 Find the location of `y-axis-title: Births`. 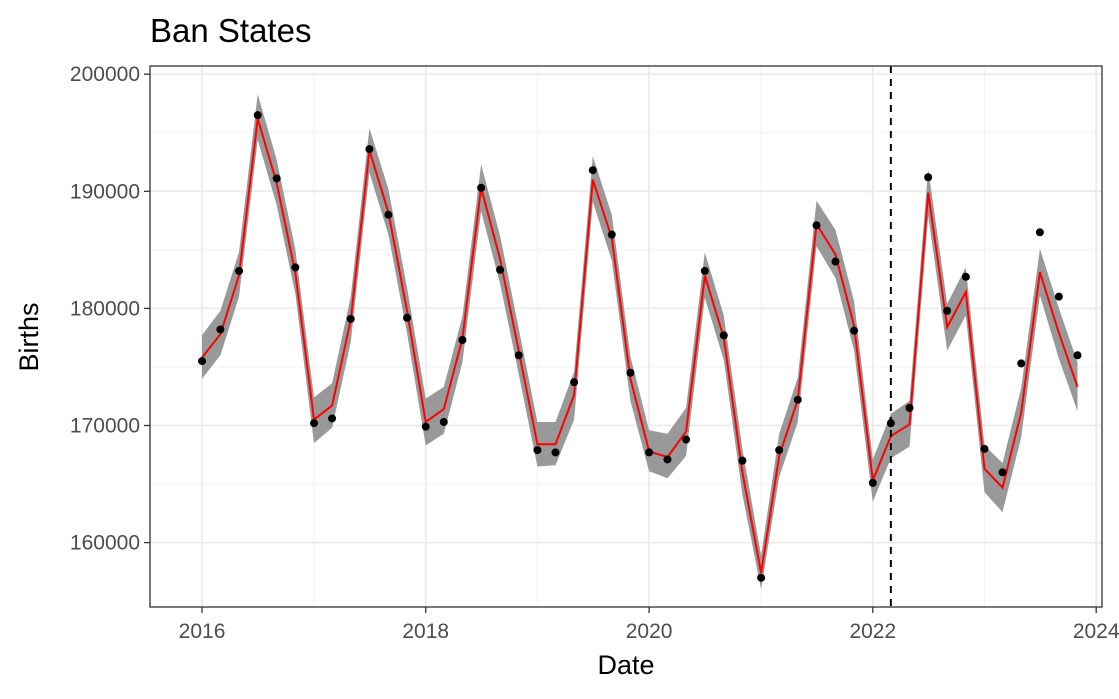

y-axis-title: Births is located at coordinates (29, 336).